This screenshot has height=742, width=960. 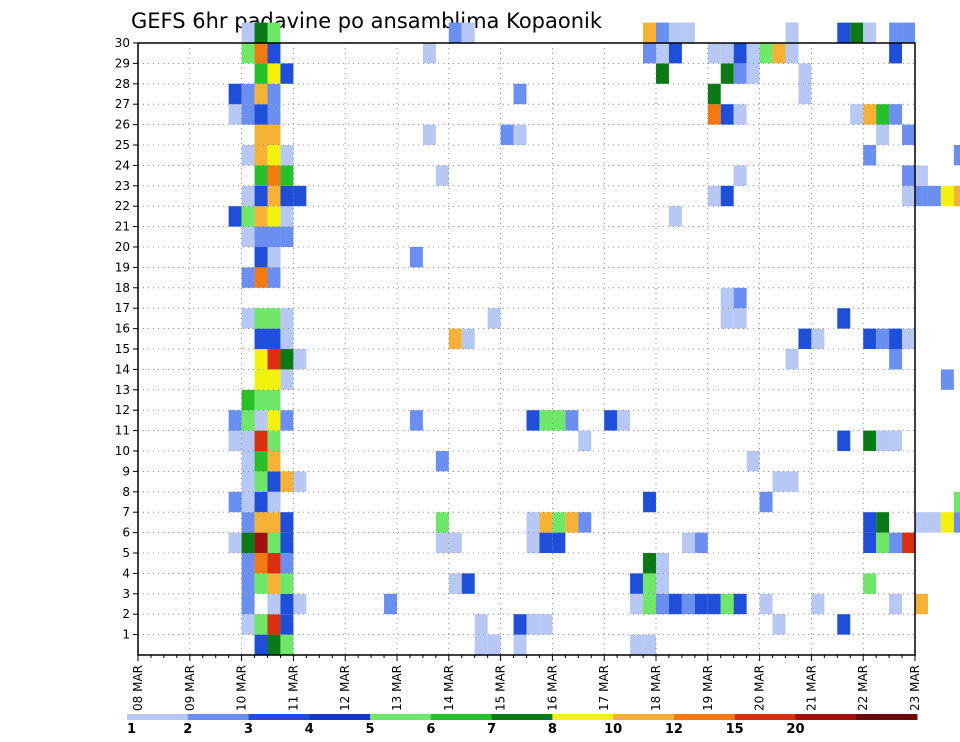 What do you see at coordinates (122, 431) in the screenshot?
I see `y-tick-label: 11` at bounding box center [122, 431].